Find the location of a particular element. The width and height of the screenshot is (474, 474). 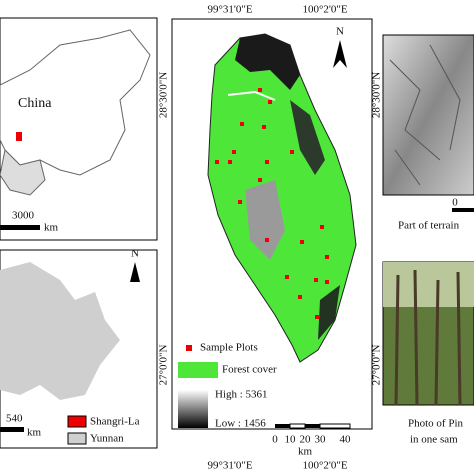

country-label: China is located at coordinates (35, 103).